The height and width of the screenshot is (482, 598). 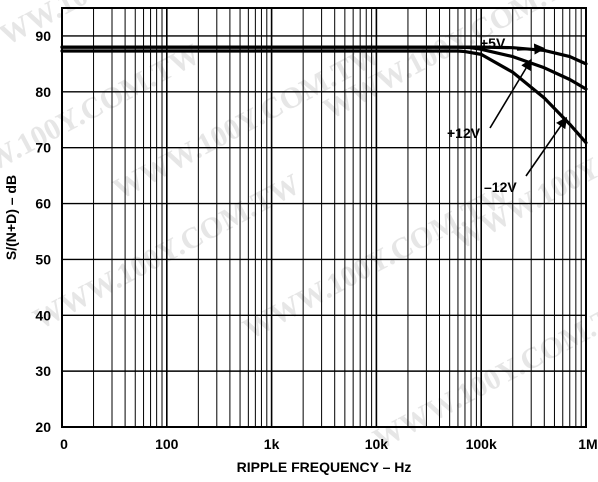 I want to click on series-label: +12V, so click(x=464, y=133).